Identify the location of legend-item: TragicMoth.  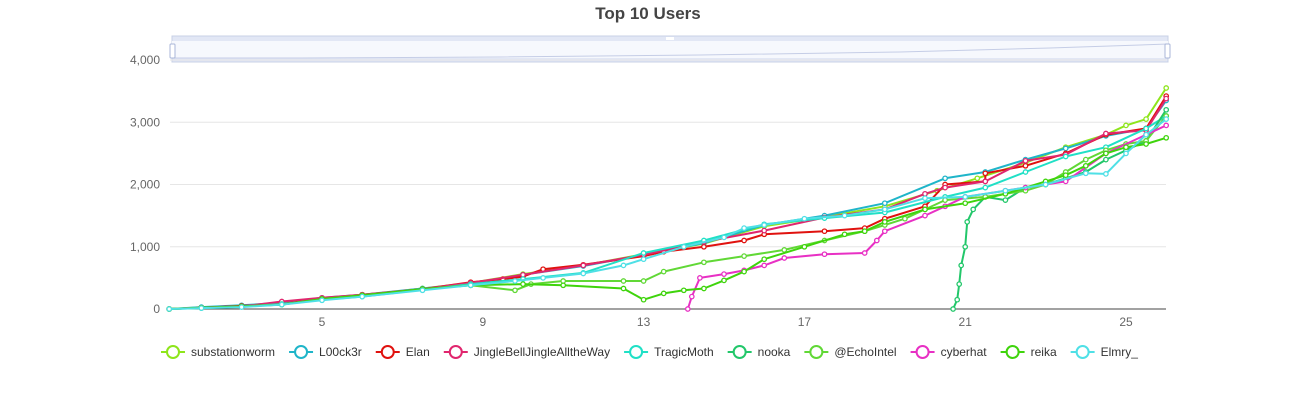
(669, 352).